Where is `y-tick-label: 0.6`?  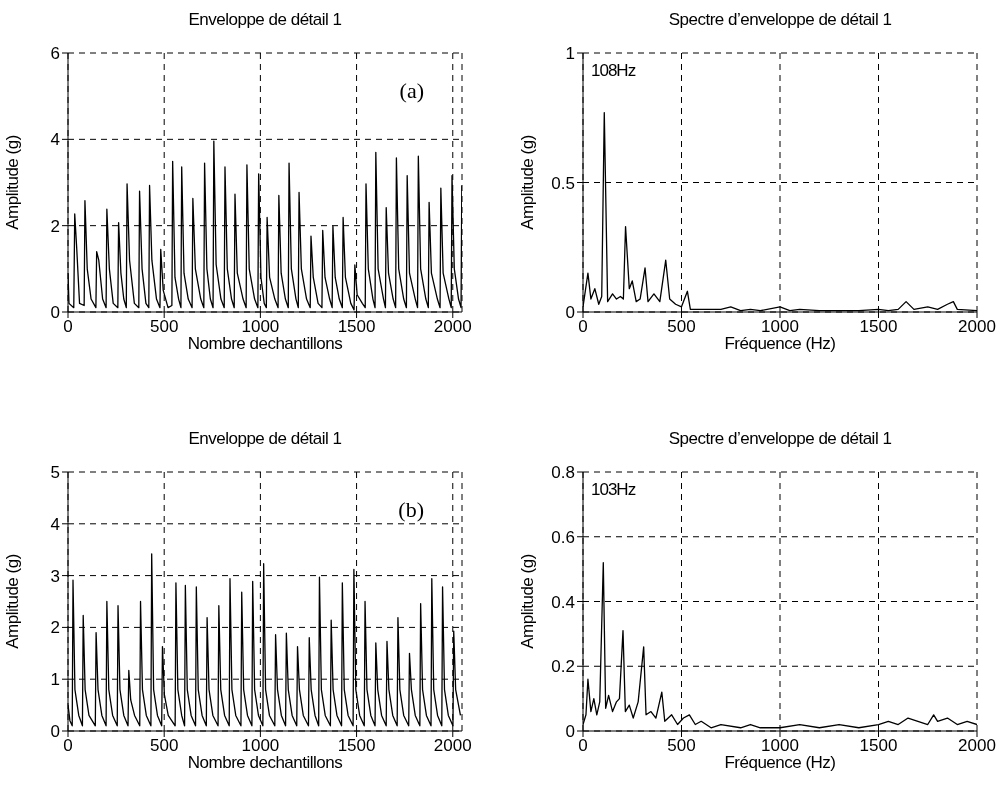
y-tick-label: 0.6 is located at coordinates (563, 537).